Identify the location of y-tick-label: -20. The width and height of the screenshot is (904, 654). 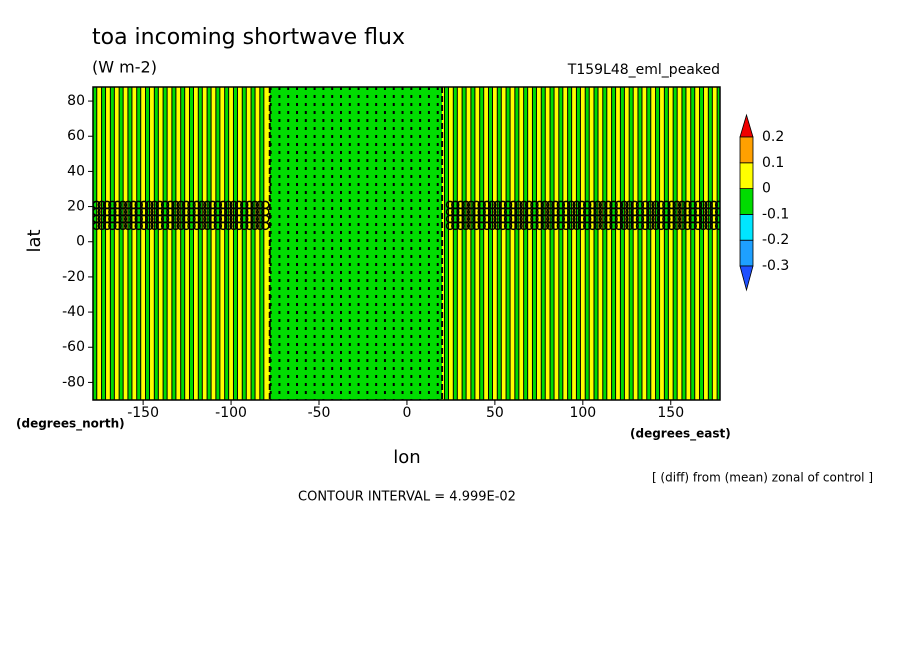
(73, 277).